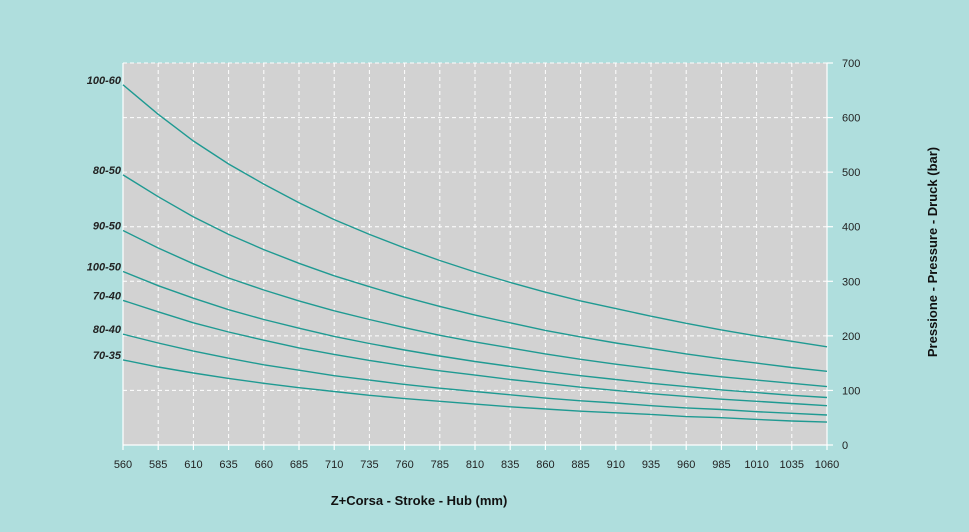  I want to click on y-tick-labels: 0 100 200 300 400 500 600 700, so click(851, 255).